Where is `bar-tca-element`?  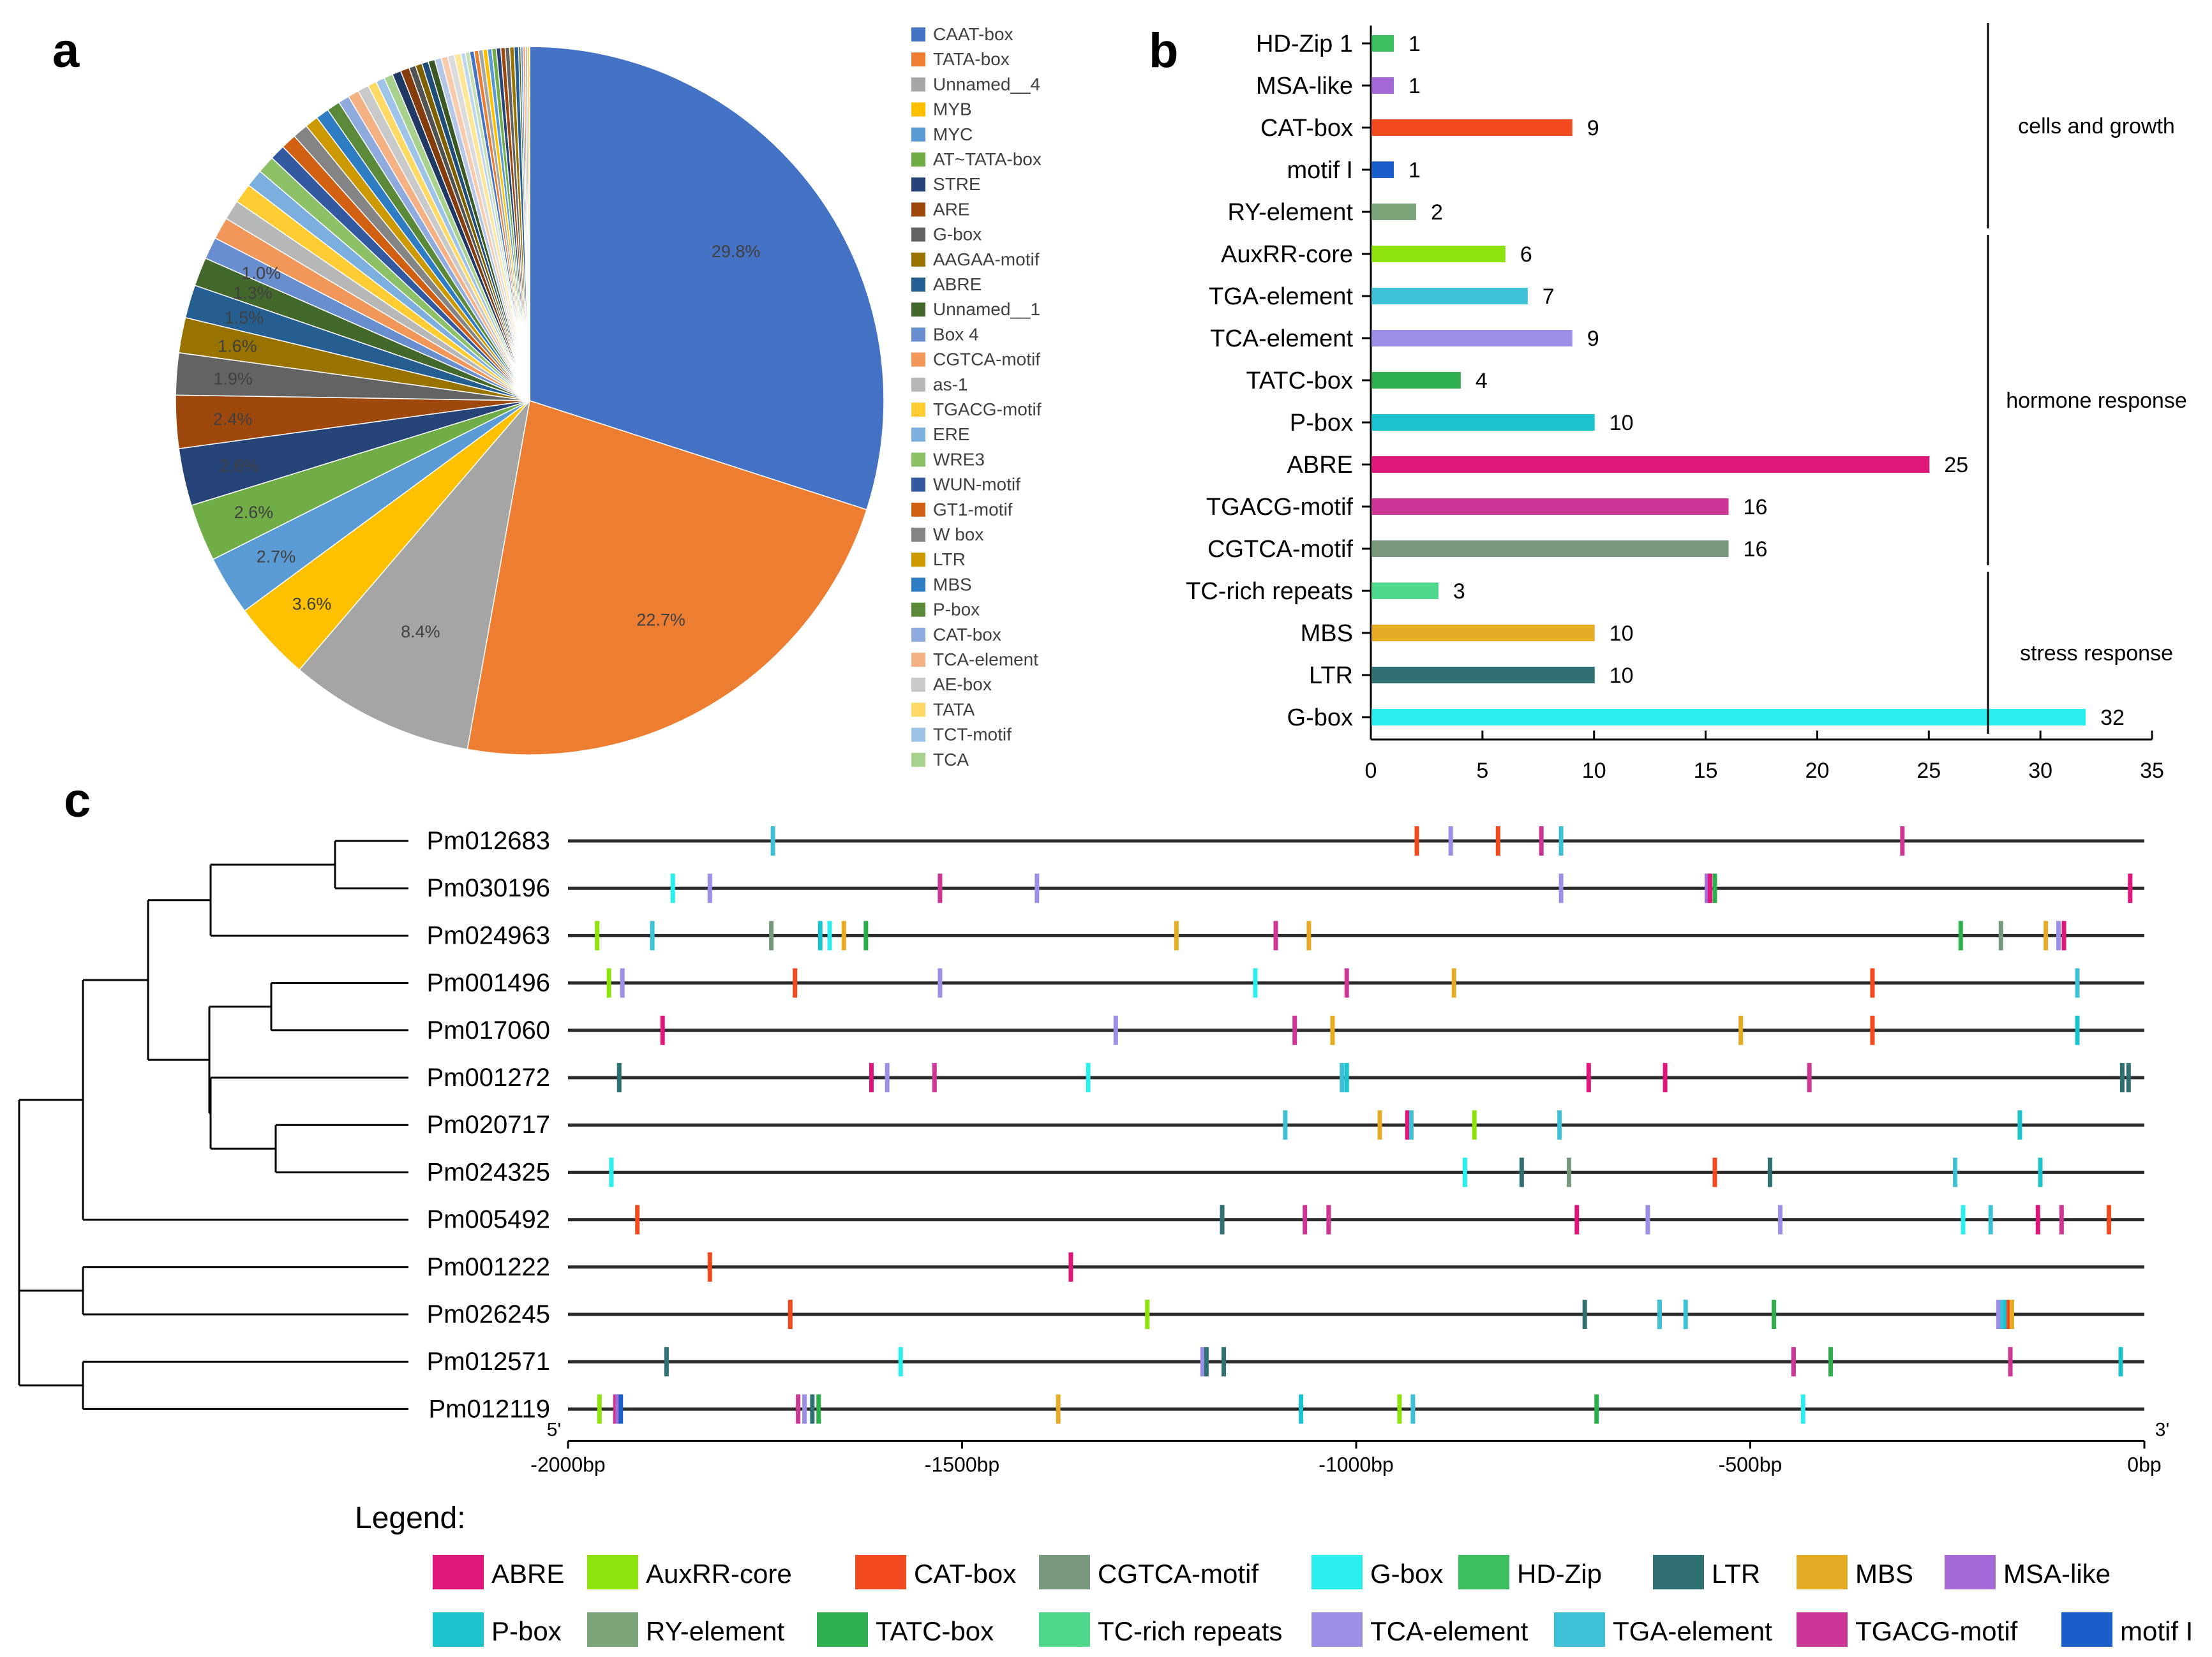 bar-tca-element is located at coordinates (1472, 338).